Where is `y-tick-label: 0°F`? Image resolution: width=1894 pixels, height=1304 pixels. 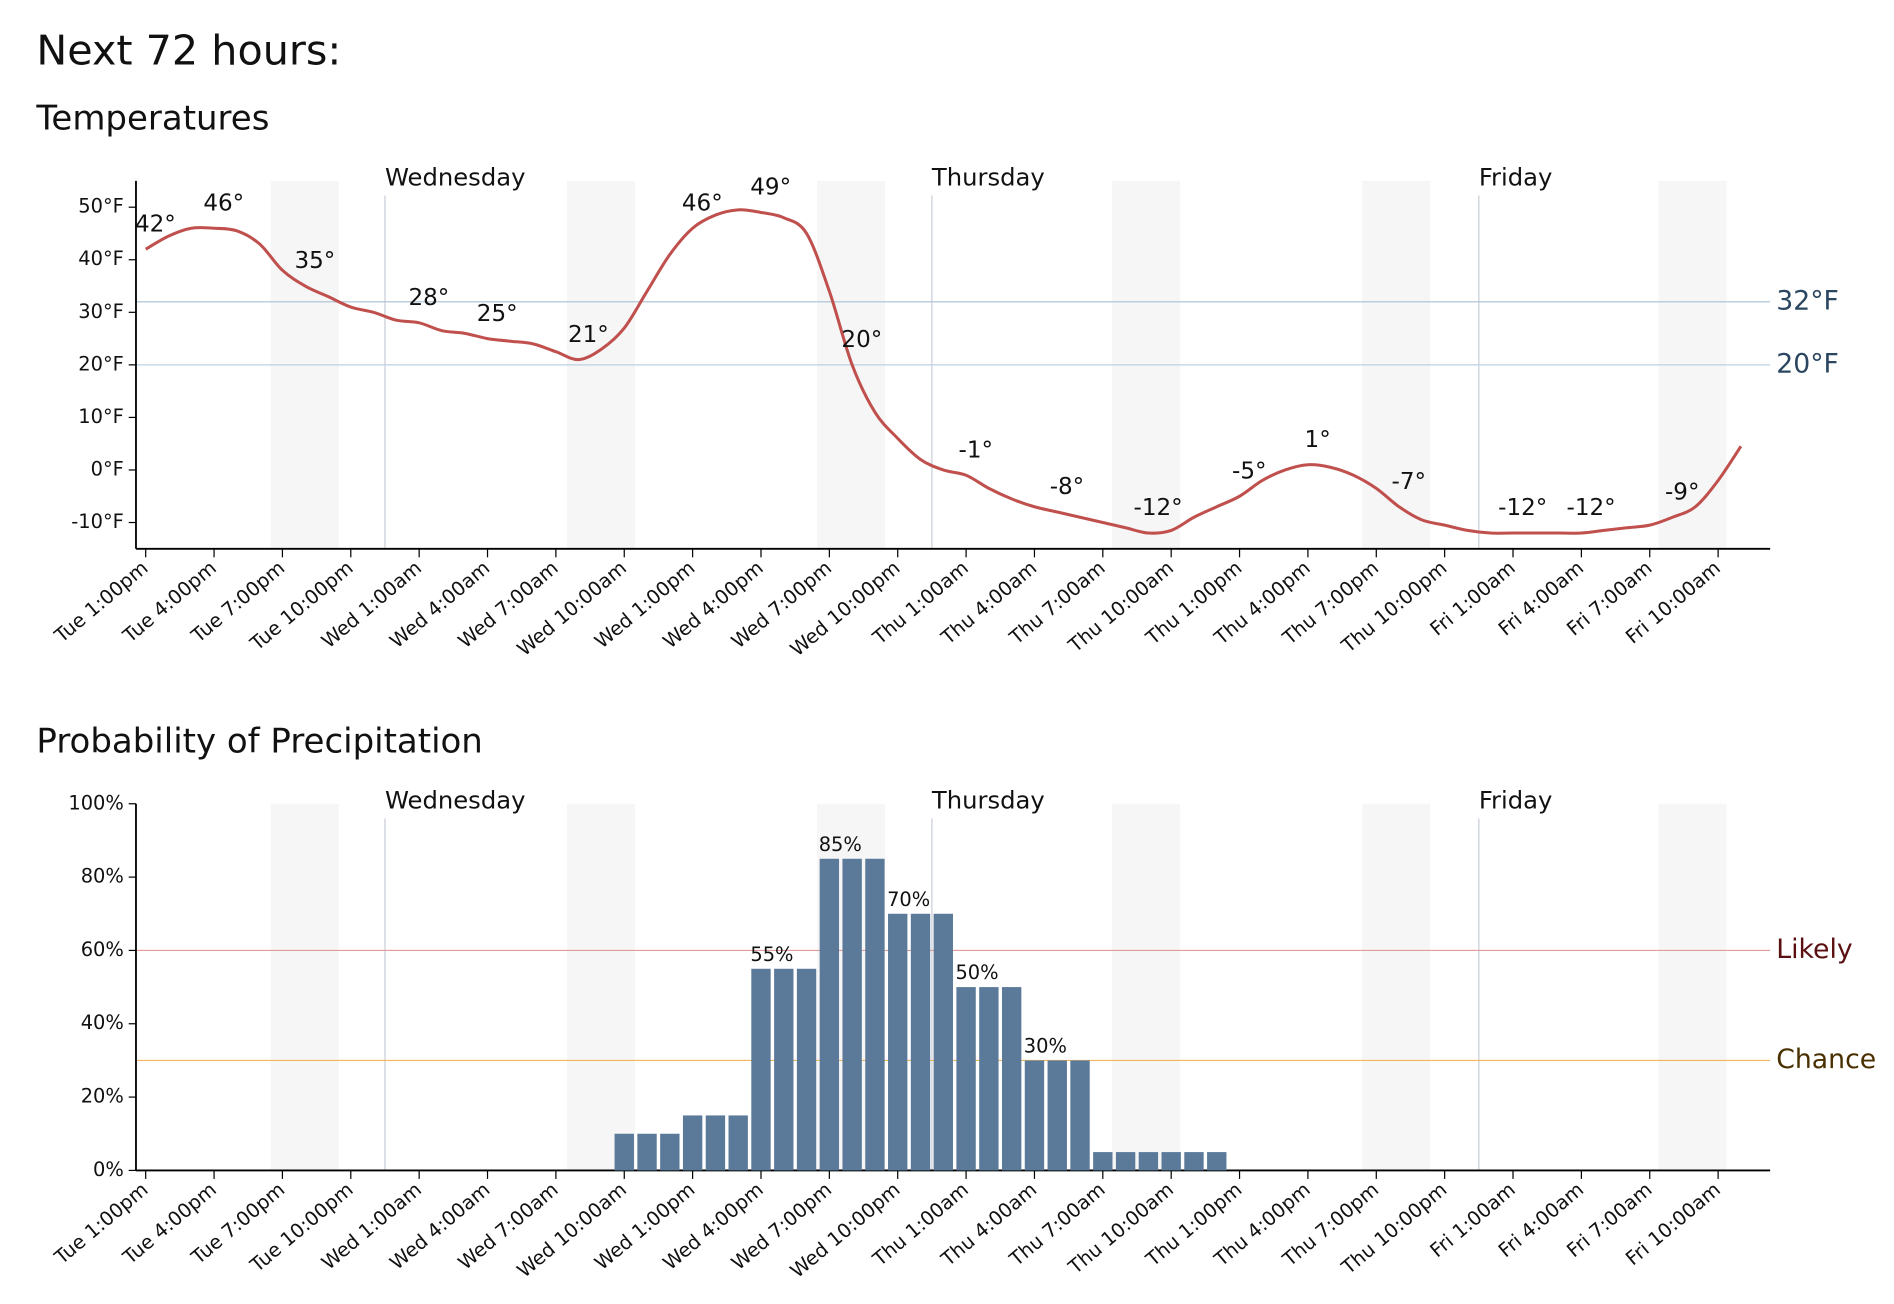
y-tick-label: 0°F is located at coordinates (107, 468).